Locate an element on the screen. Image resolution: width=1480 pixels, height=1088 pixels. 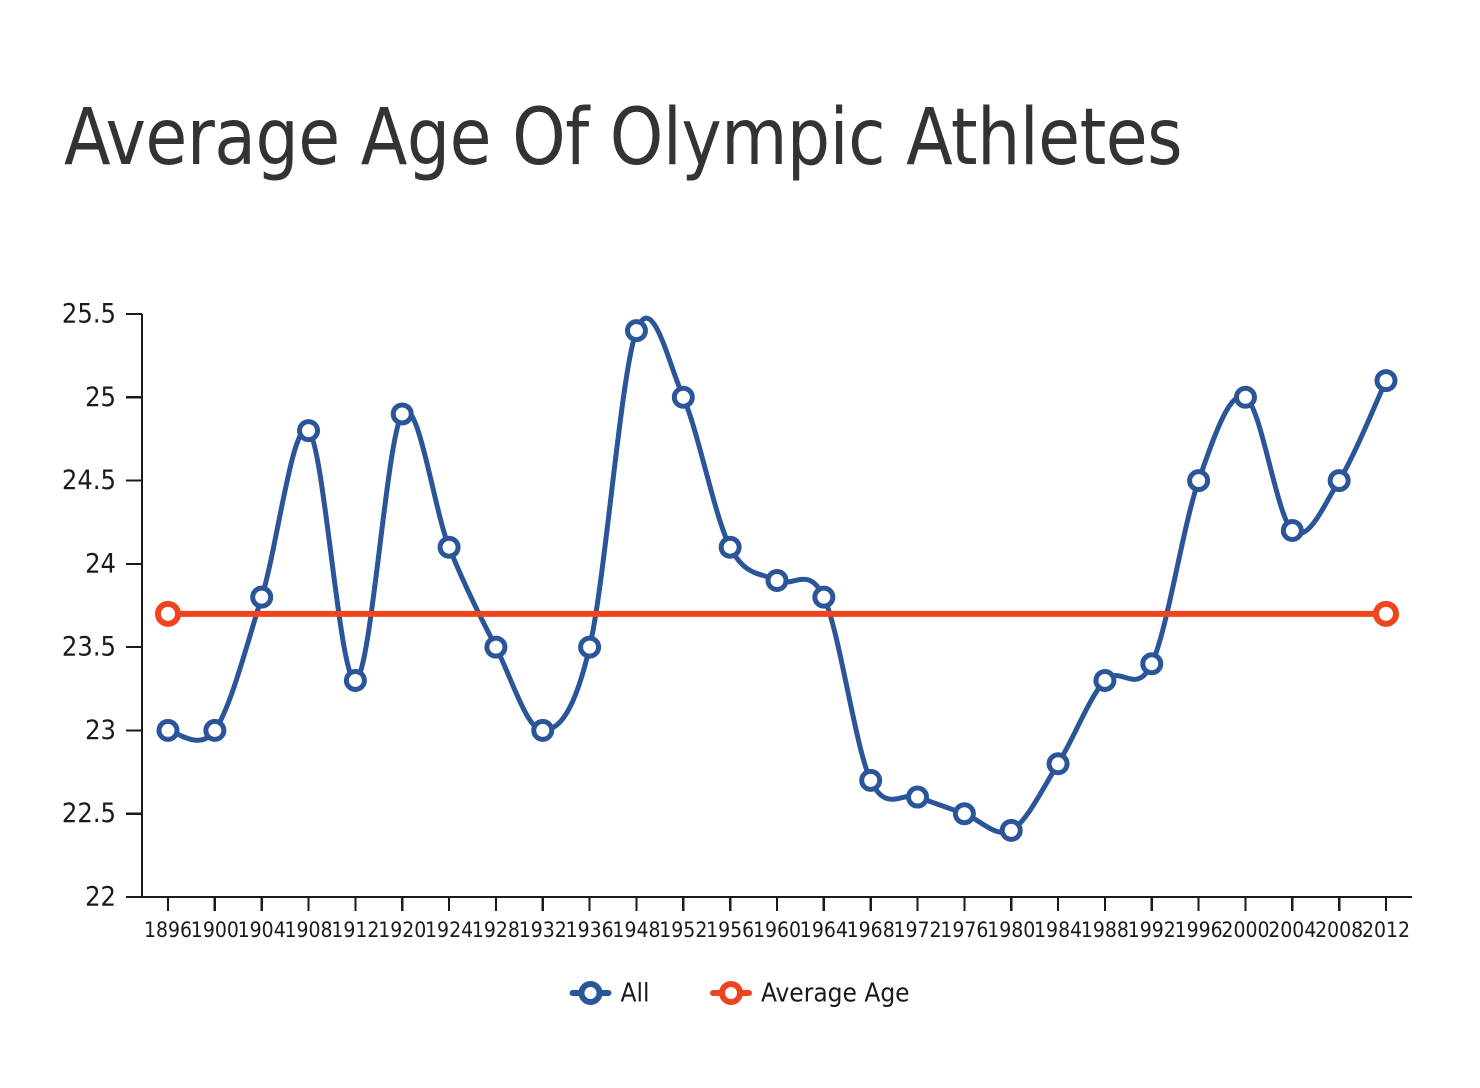
x-axis-tick-label: 1972 is located at coordinates (917, 930).